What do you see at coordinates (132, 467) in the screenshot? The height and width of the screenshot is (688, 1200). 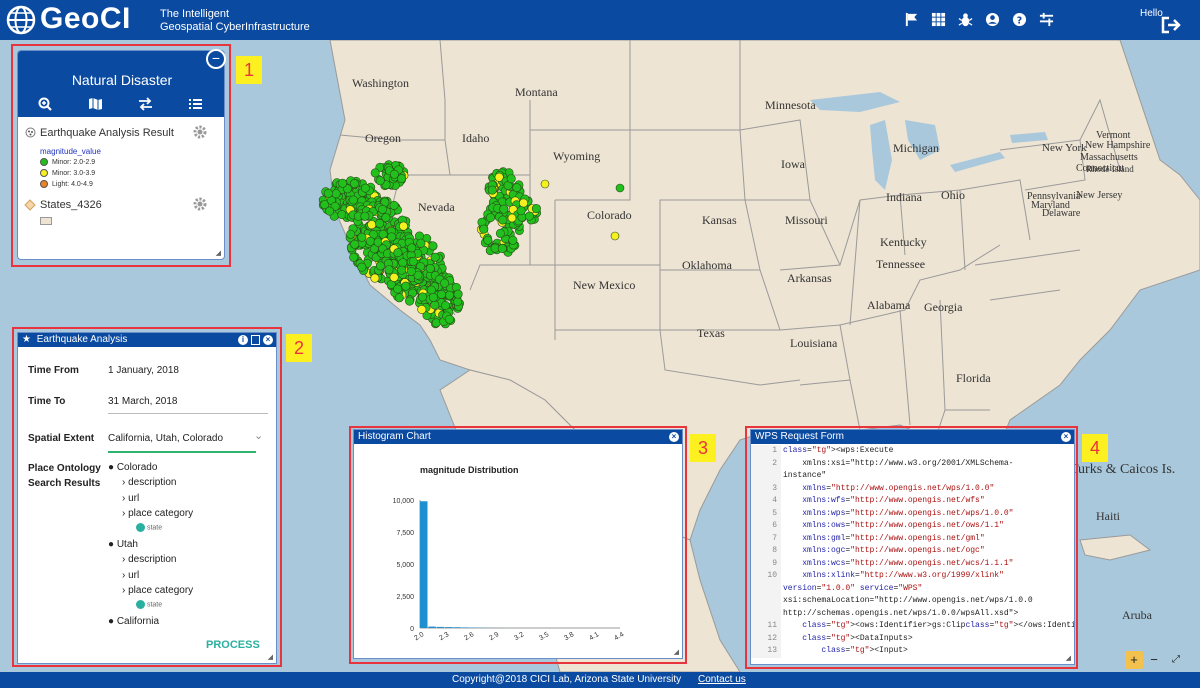 I see `tree-node-colorado: ● Colorado` at bounding box center [132, 467].